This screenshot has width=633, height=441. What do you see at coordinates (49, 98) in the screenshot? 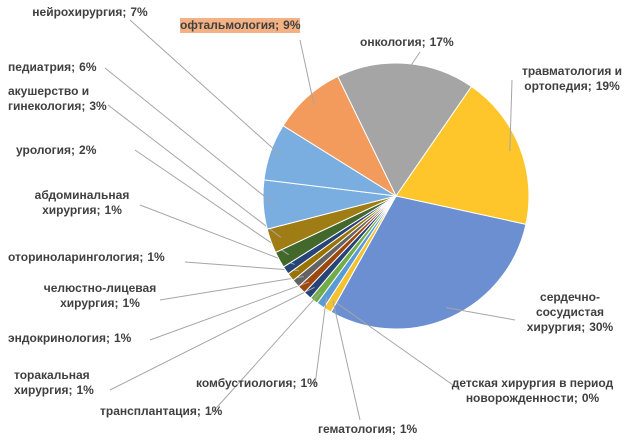
I see `category-label: акушерство и гинекология;` at bounding box center [49, 98].